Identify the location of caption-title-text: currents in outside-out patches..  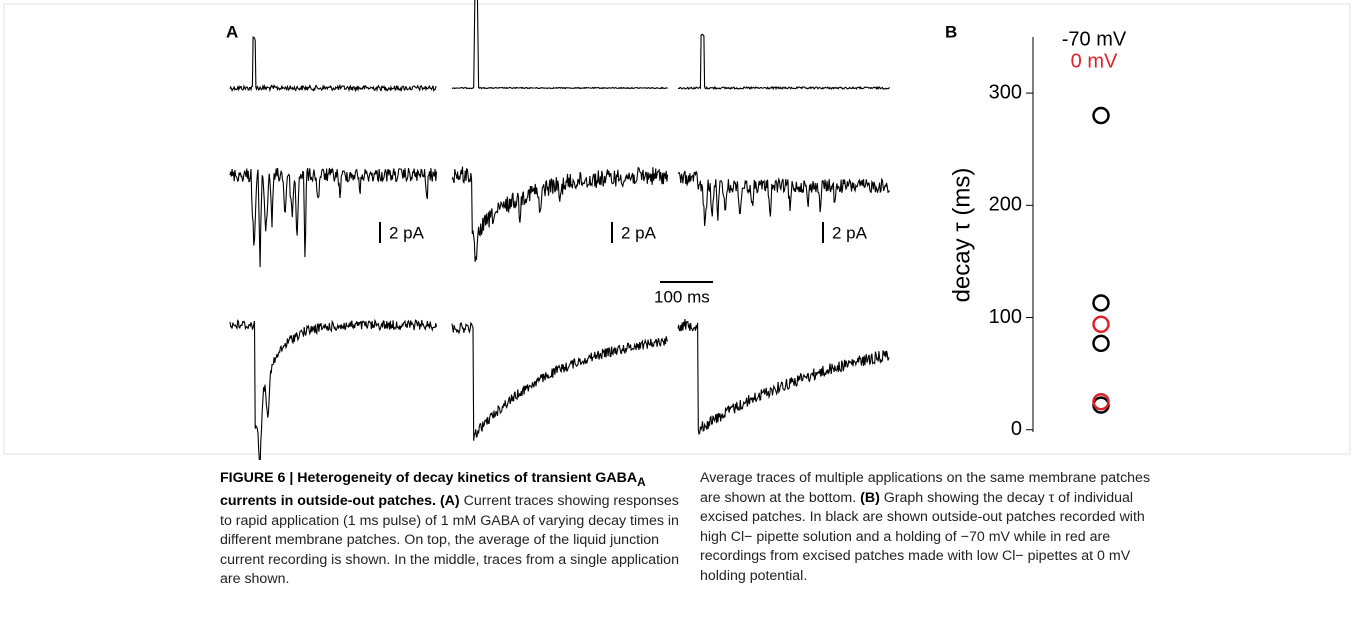
(328, 501).